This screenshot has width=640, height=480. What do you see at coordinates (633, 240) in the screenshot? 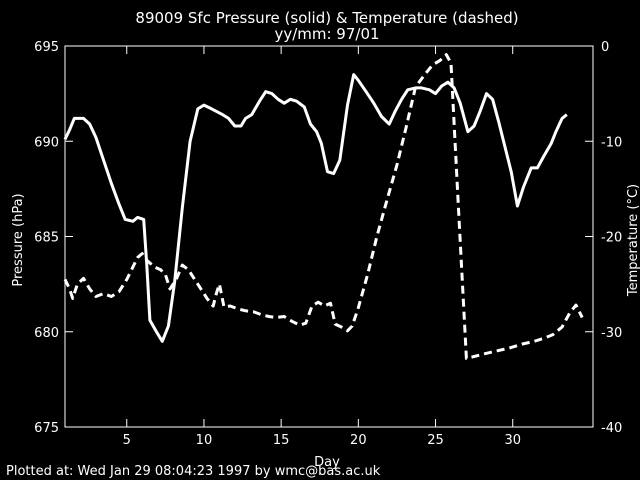
I see `temperature-axis-label: Temperature (°C)` at bounding box center [633, 240].